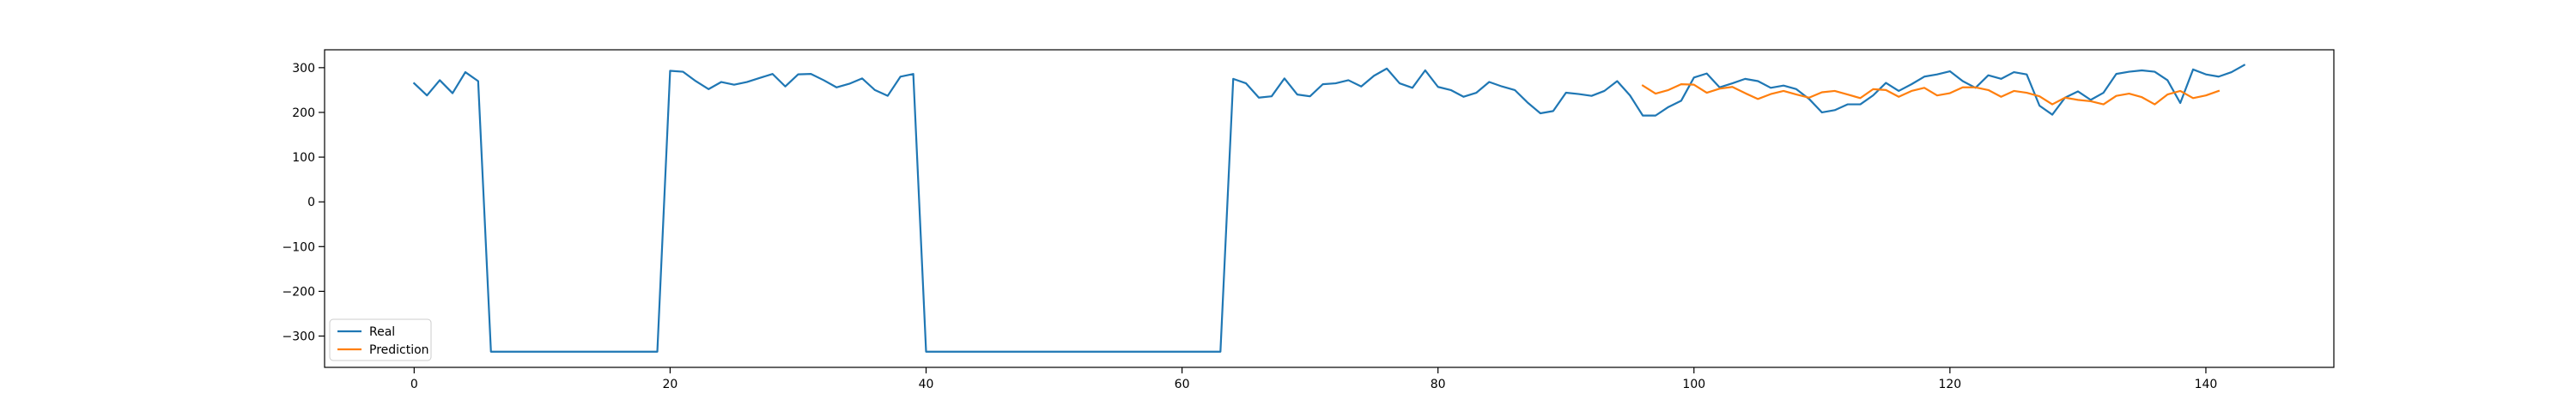  What do you see at coordinates (299, 292) in the screenshot?
I see `y-tick-label: −200` at bounding box center [299, 292].